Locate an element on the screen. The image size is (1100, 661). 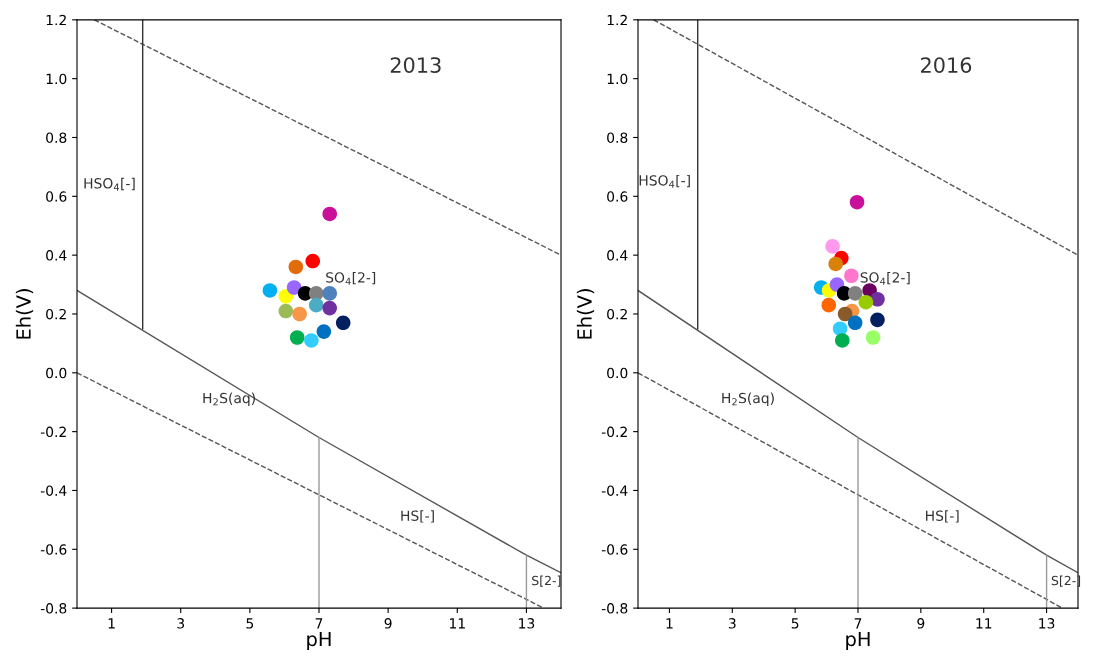
text: 2013 is located at coordinates (415, 65).